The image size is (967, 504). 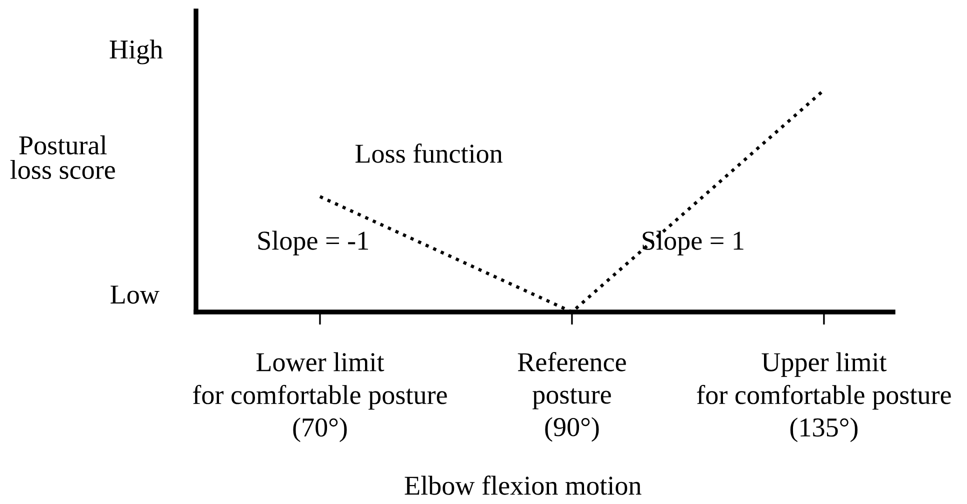 I want to click on x-axis-title: Elbow flexion motion, so click(x=523, y=485).